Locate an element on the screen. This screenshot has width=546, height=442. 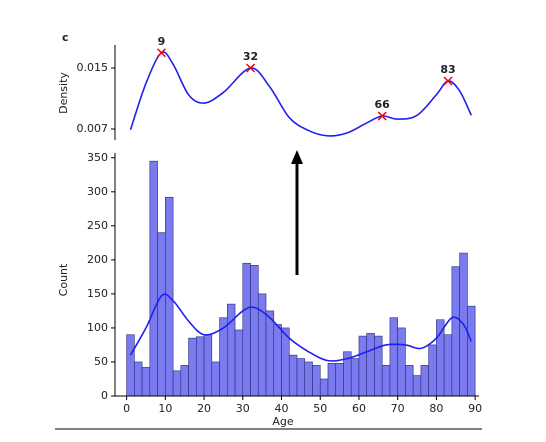
kde-line is located at coordinates (300, 327).